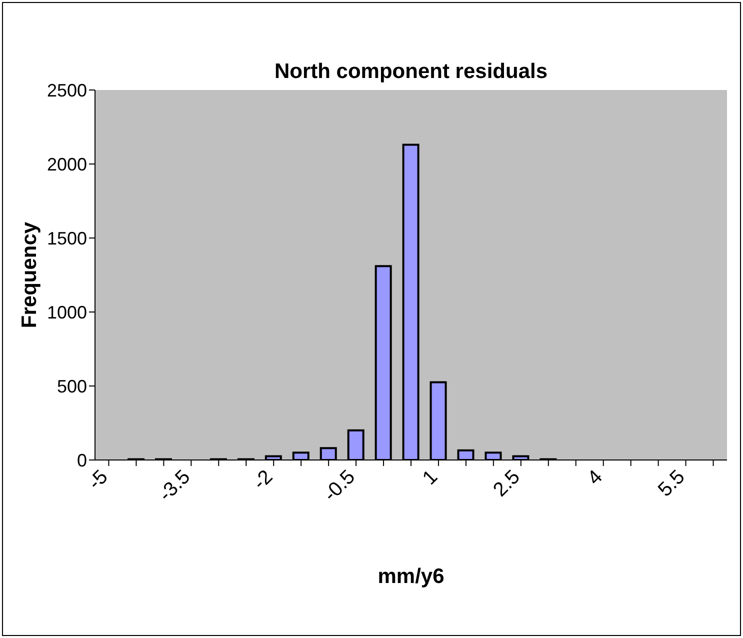  I want to click on x-tick-label: -0.5, so click(340, 486).